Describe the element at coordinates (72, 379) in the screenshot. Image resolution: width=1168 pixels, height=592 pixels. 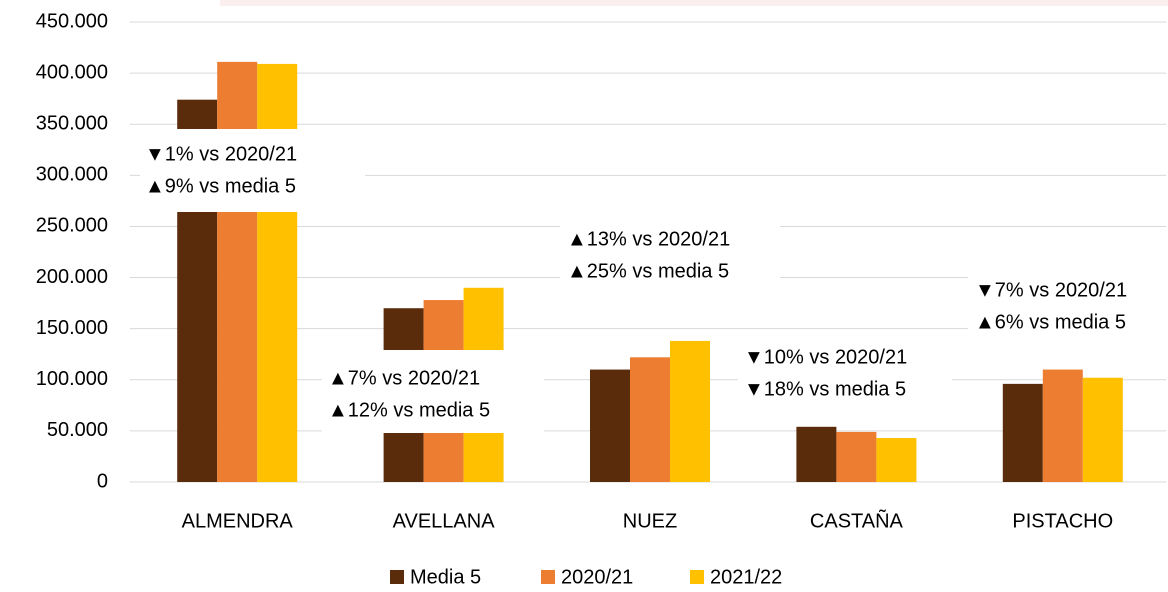
I see `y-tick-label: 100.000` at that location.